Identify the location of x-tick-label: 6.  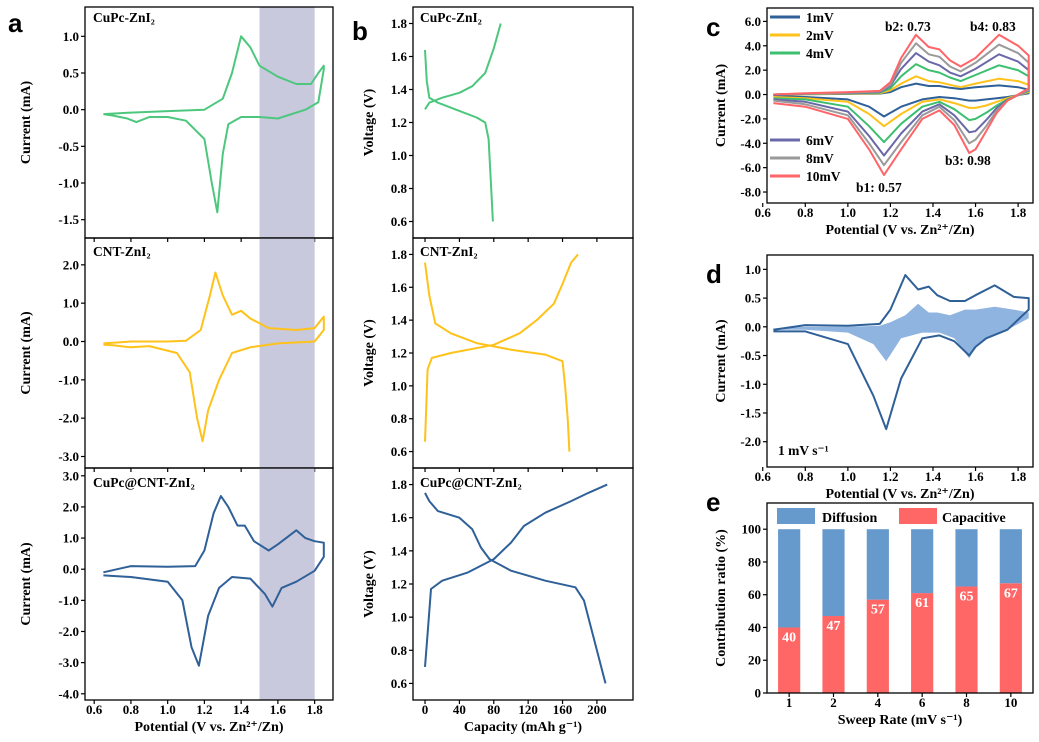
(922, 702).